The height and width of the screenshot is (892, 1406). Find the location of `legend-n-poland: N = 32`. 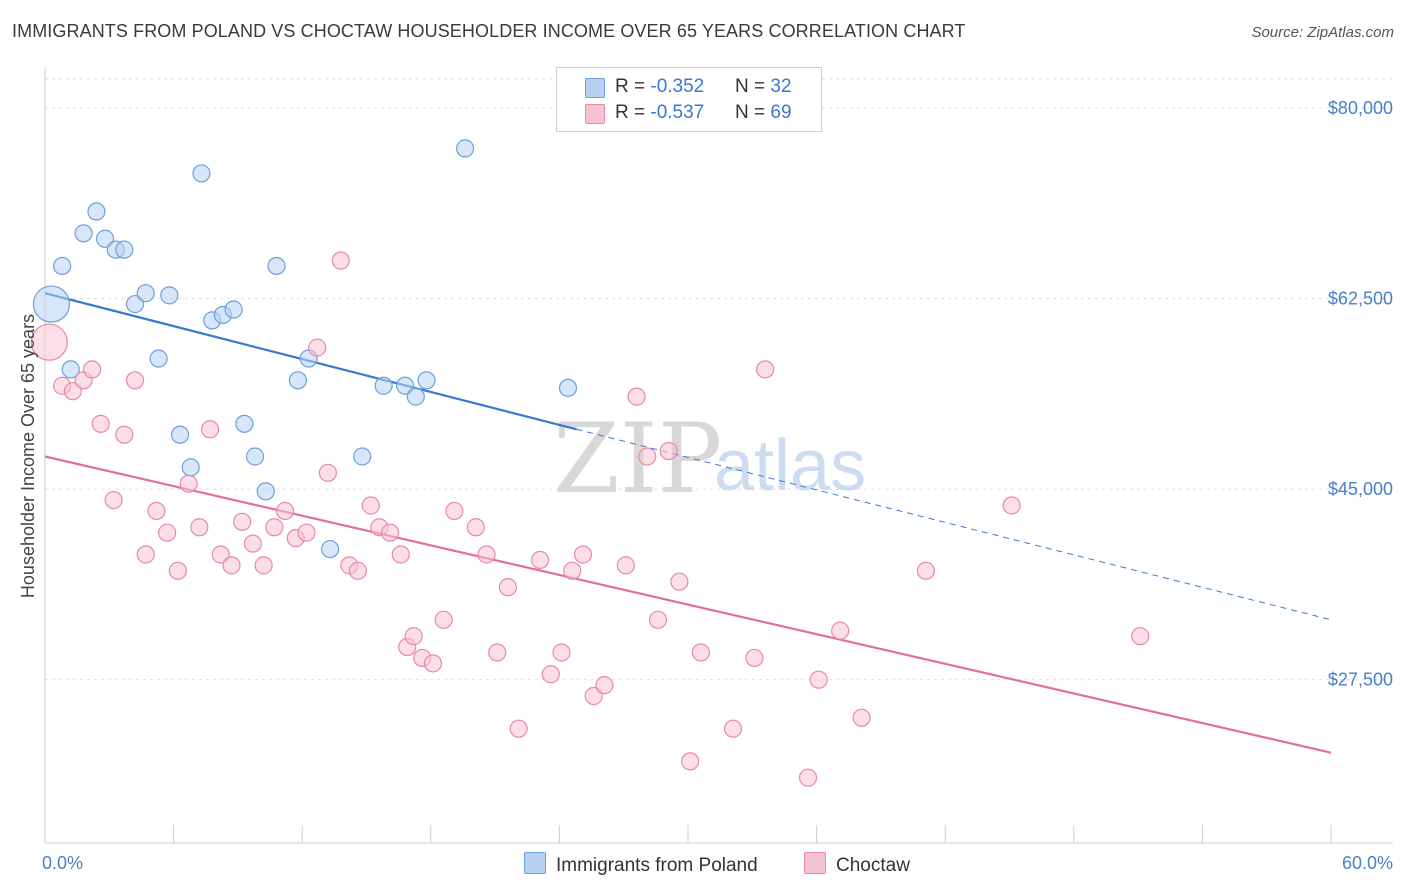

legend-n-poland: N = 32 is located at coordinates (763, 86).